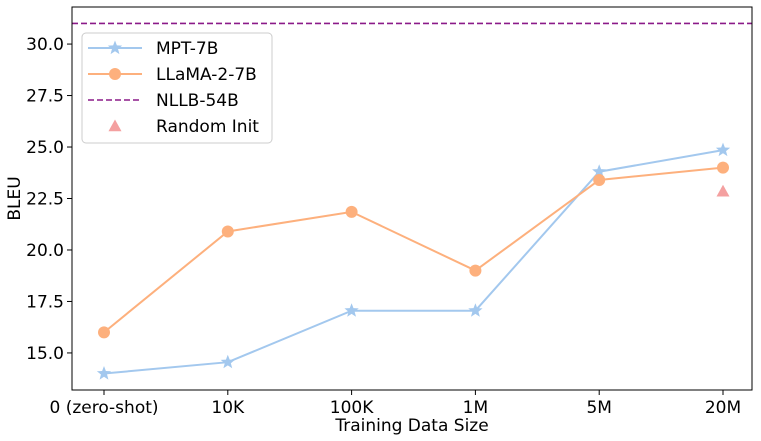  What do you see at coordinates (45, 200) in the screenshot?
I see `y-tick-label: 22.5` at bounding box center [45, 200].